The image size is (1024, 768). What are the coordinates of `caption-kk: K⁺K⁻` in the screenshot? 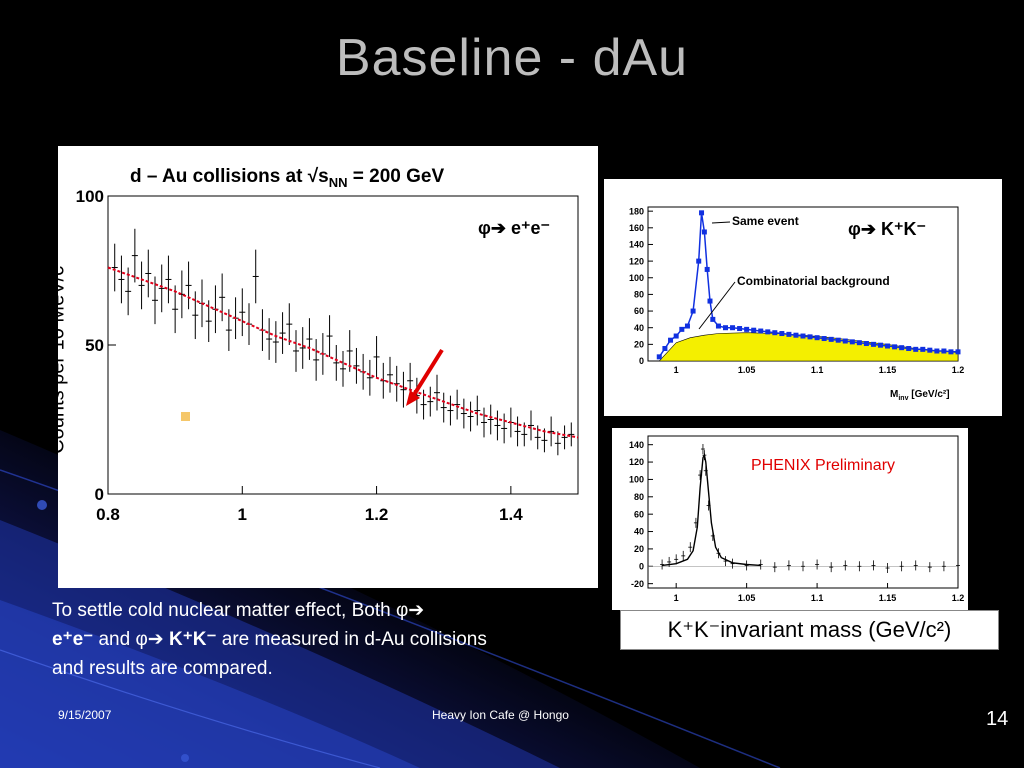 It's located at (694, 629).